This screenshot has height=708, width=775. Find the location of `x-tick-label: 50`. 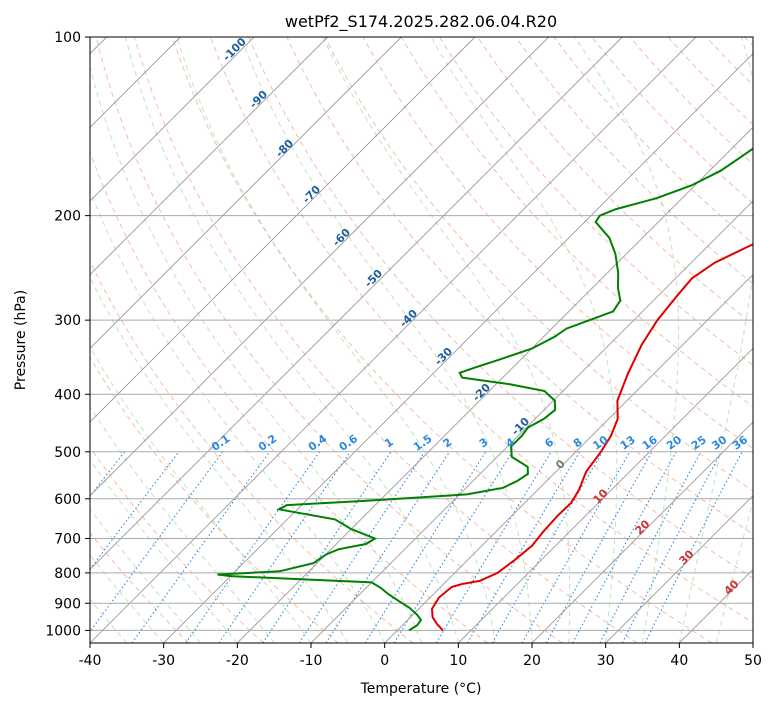

x-tick-label: 50 is located at coordinates (753, 661).